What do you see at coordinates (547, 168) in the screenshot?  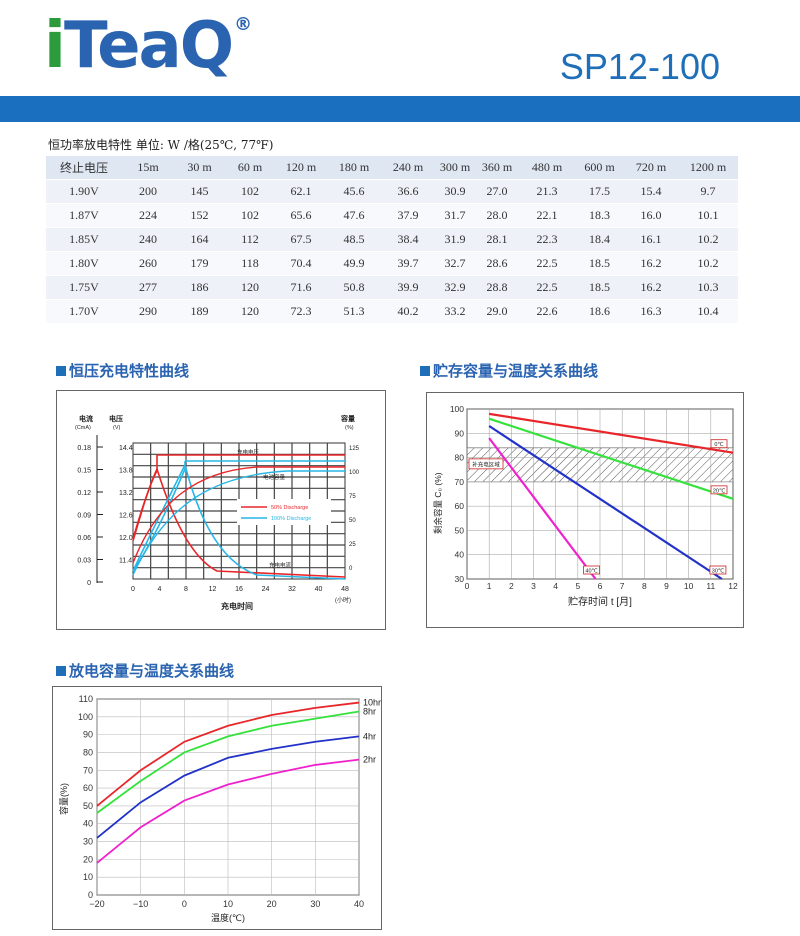 I see `table-header-cell: 480 m` at bounding box center [547, 168].